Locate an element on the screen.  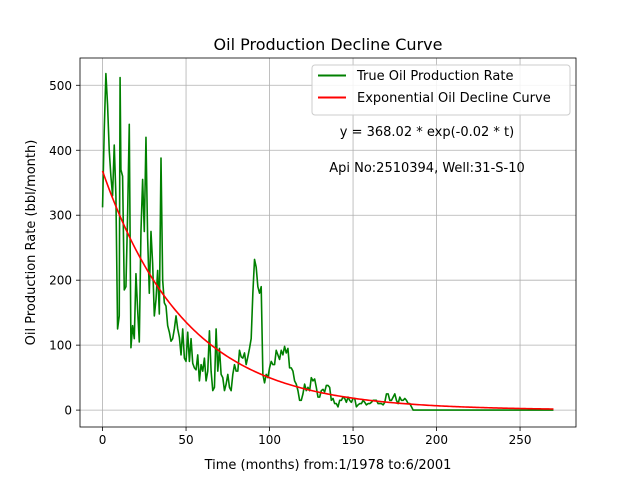
legend-box is located at coordinates (441, 90).